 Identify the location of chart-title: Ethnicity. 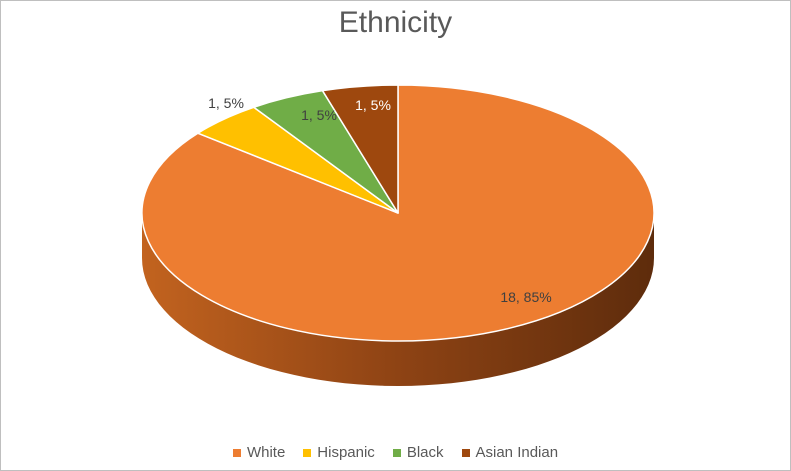
(395, 22).